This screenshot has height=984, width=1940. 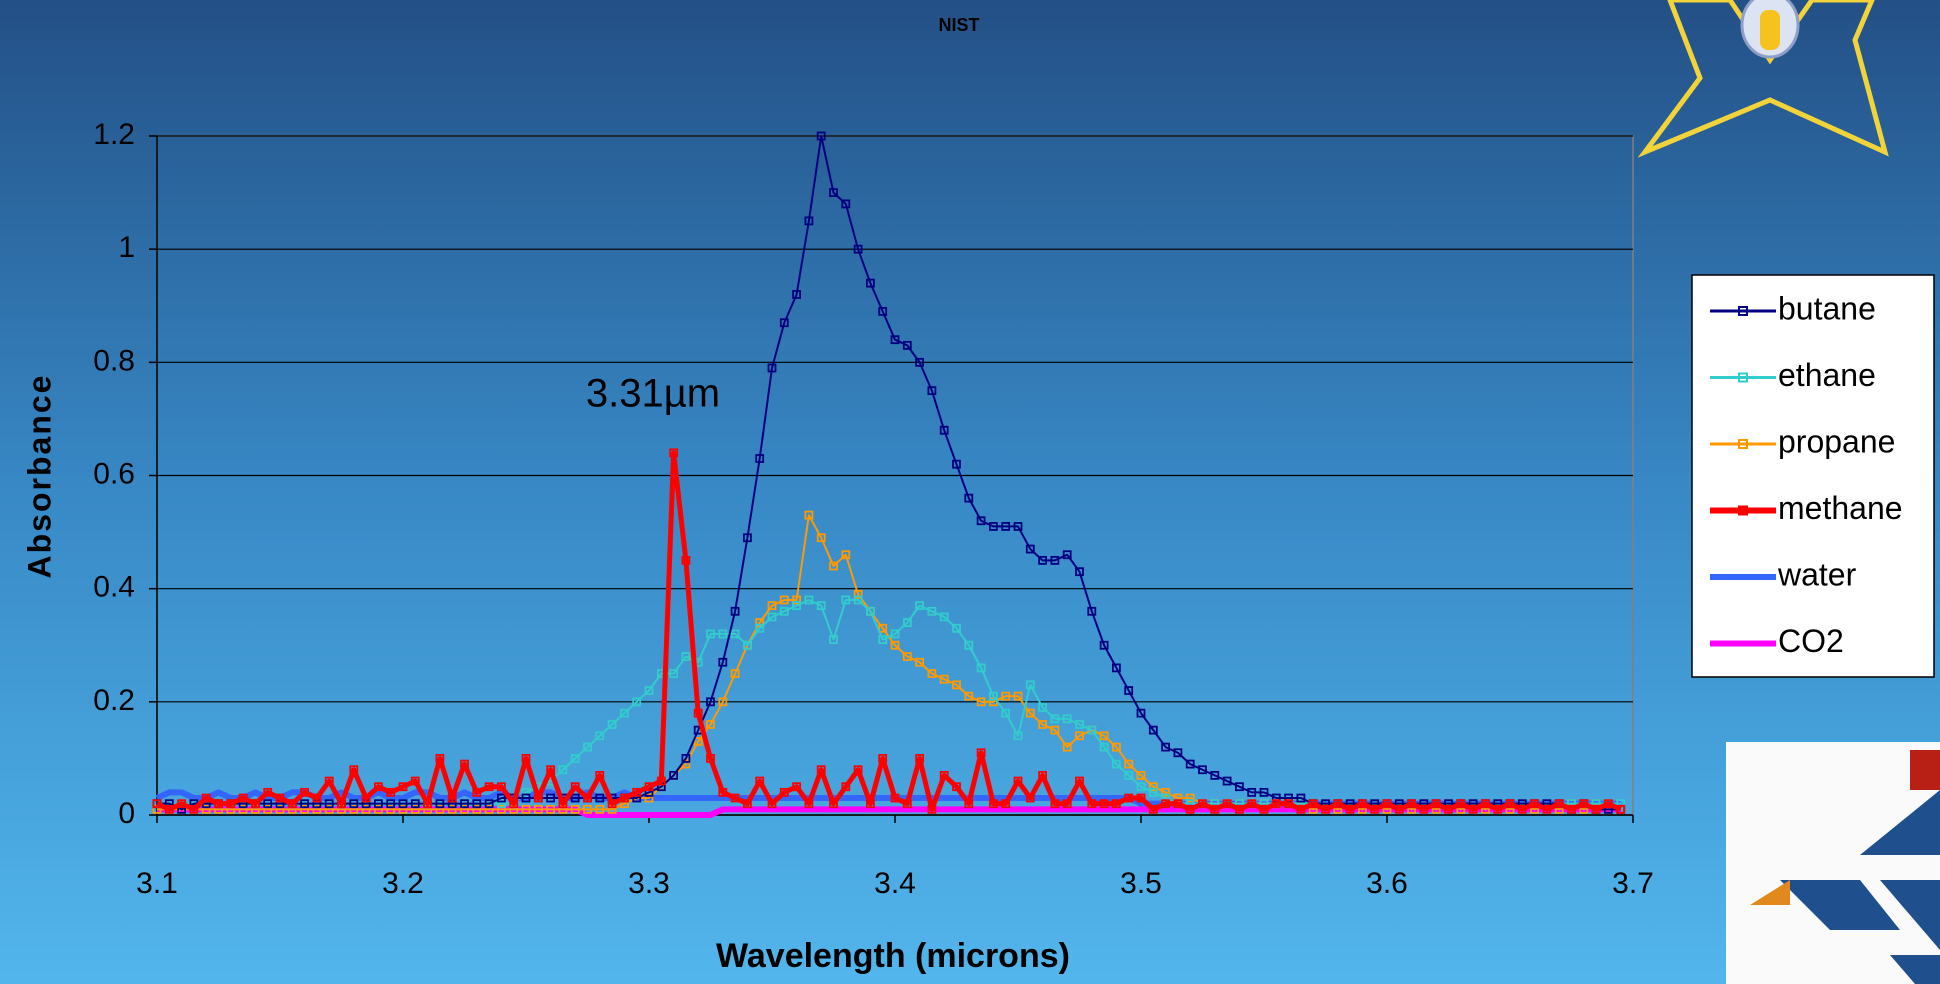 I want to click on x-tick-label: 3.7, so click(x=1633, y=883).